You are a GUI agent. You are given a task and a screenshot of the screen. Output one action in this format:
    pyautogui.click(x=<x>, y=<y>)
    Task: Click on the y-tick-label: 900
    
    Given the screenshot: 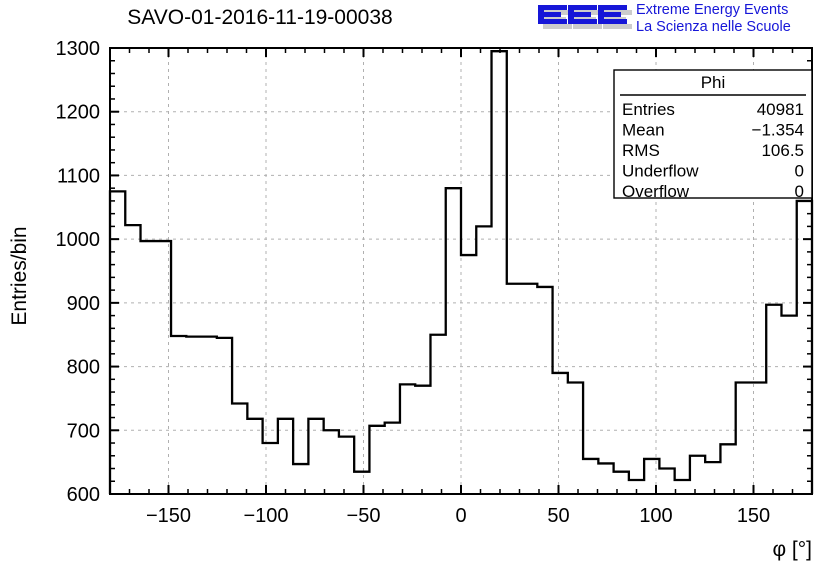 What is the action you would take?
    pyautogui.click(x=83, y=304)
    